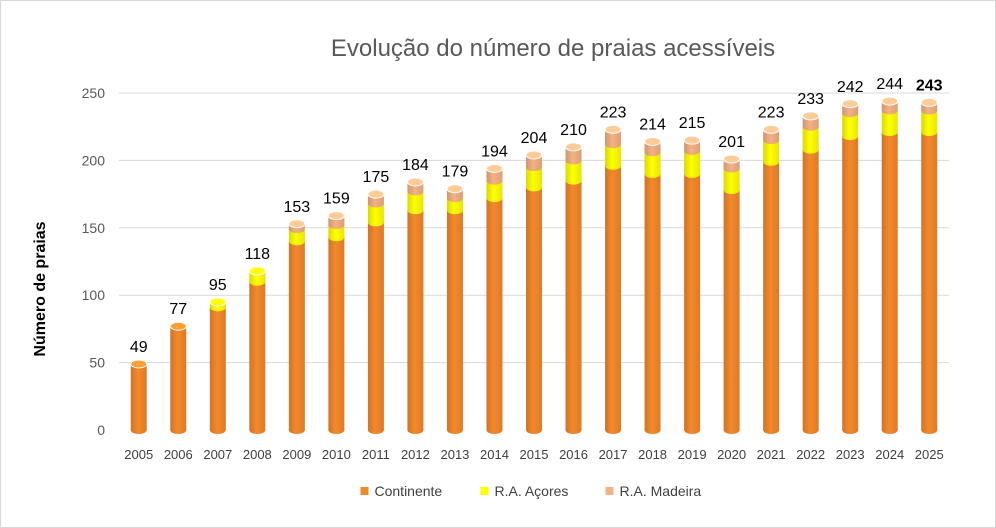 Image resolution: width=996 pixels, height=528 pixels. What do you see at coordinates (376, 454) in the screenshot?
I see `x-tick-label: 2011` at bounding box center [376, 454].